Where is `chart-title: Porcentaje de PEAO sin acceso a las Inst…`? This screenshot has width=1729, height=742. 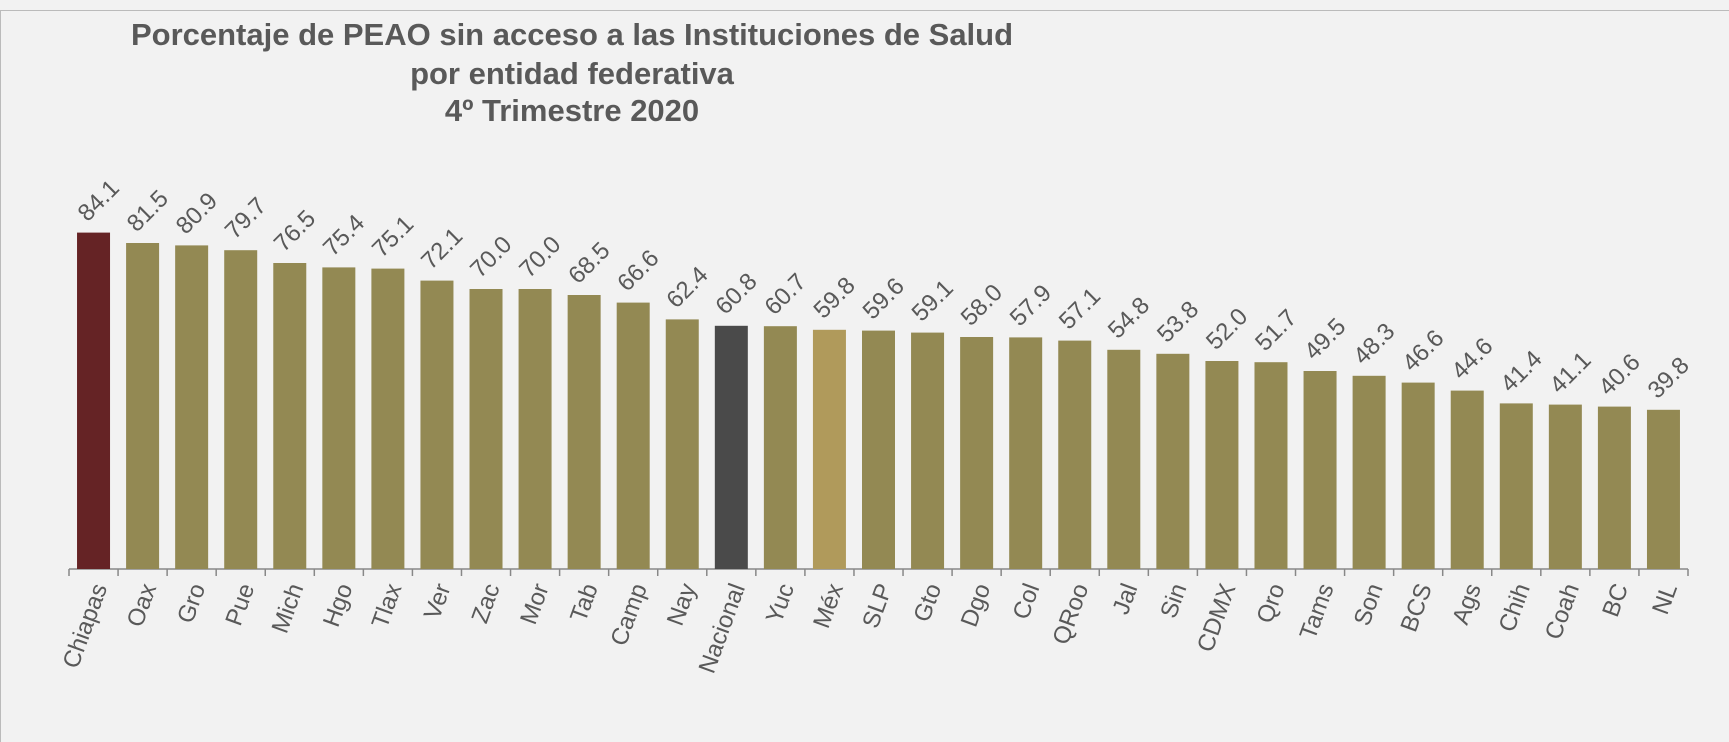
chart-title: Porcentaje de PEAO sin acceso a las Inst… is located at coordinates (572, 34).